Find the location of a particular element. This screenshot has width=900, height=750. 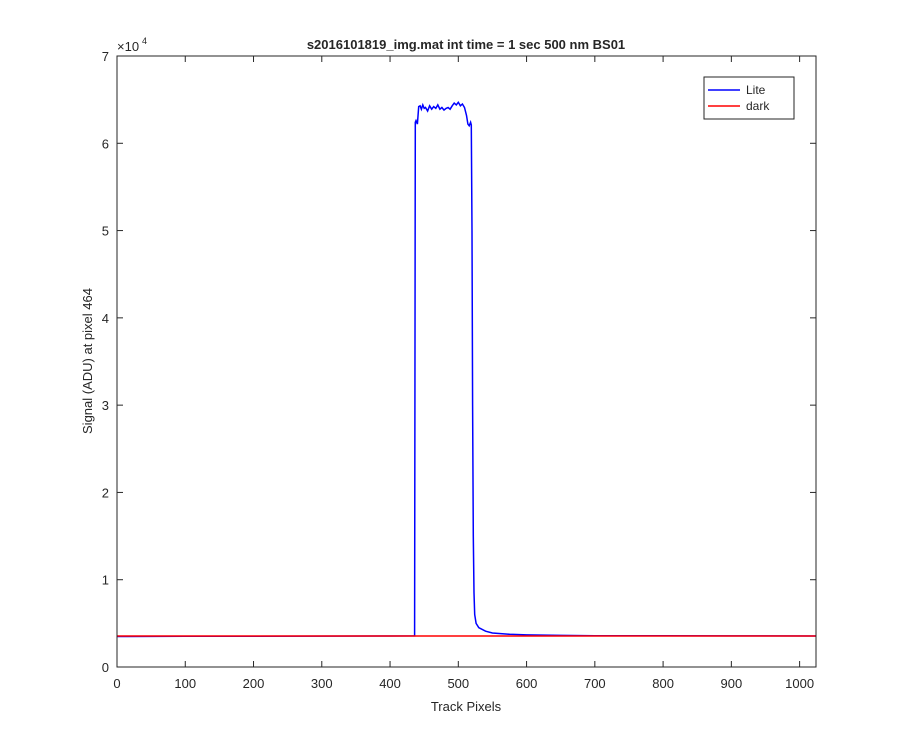

x-tick-label: 700 is located at coordinates (595, 683).